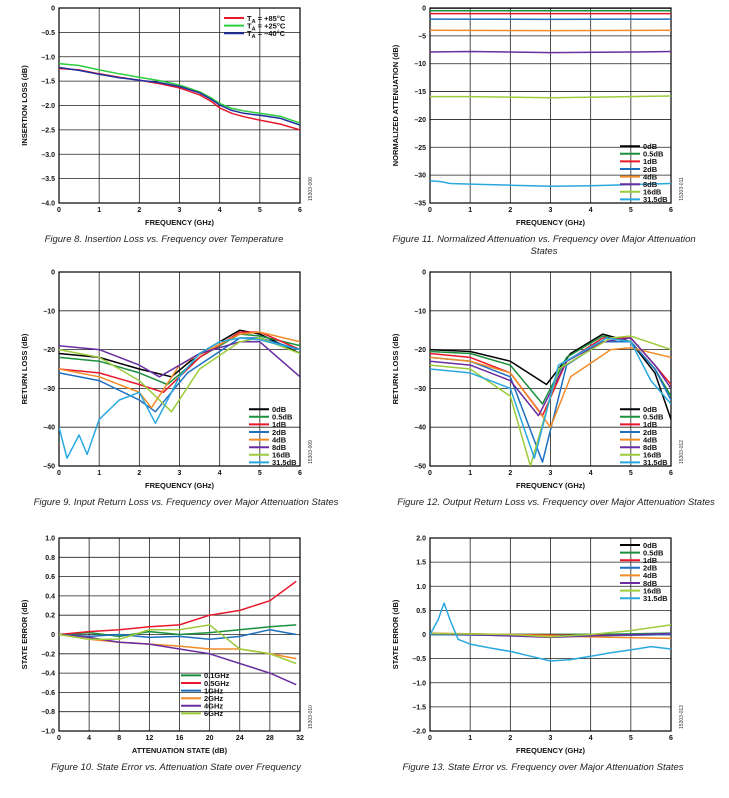 The width and height of the screenshot is (729, 798). I want to click on y-axis-label: NORMALIZED ATTENUATION (dB), so click(395, 105).